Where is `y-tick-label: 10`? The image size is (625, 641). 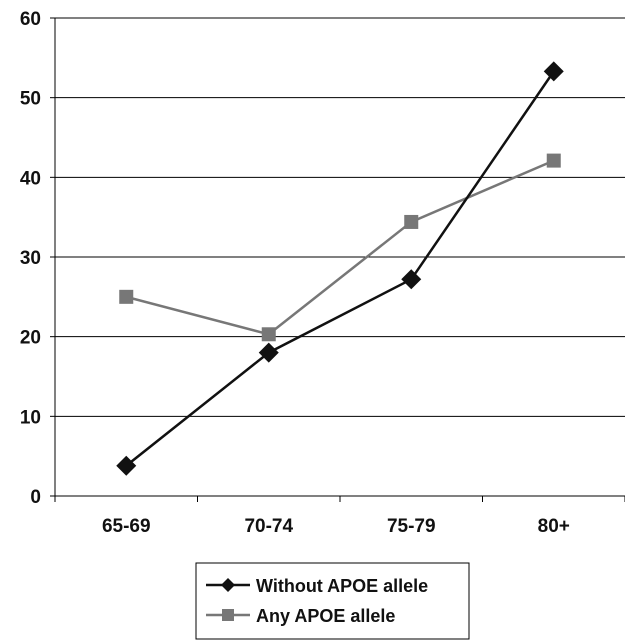
y-tick-label: 10 is located at coordinates (30, 417).